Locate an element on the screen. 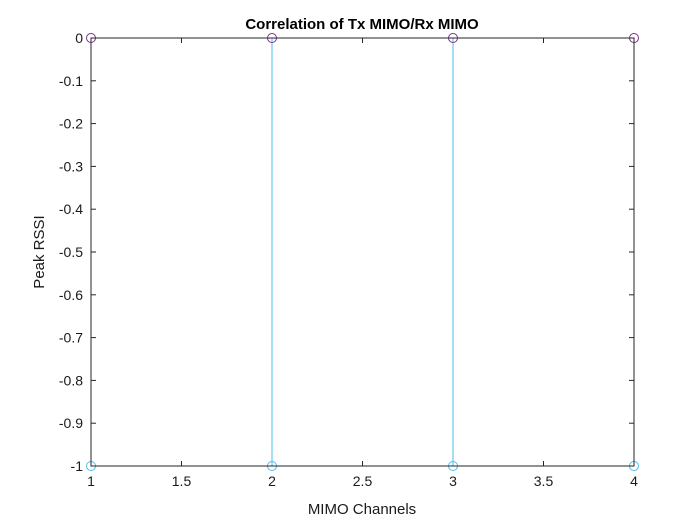 The height and width of the screenshot is (525, 700). x-tick-label: 2.5 is located at coordinates (363, 481).